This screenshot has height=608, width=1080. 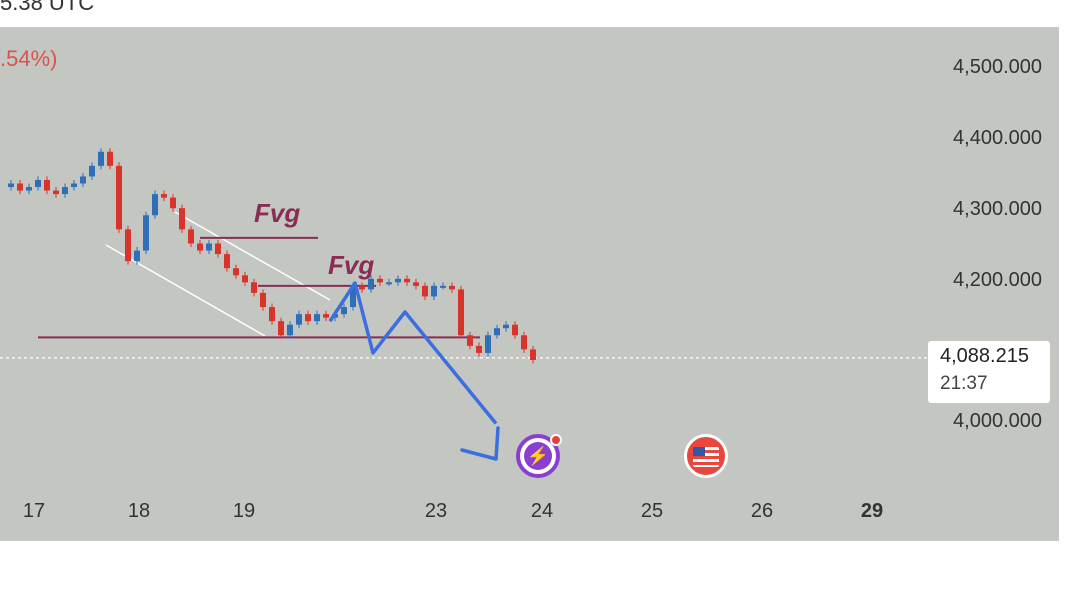 I want to click on y-tick-label: 4,400.000, so click(x=997, y=138).